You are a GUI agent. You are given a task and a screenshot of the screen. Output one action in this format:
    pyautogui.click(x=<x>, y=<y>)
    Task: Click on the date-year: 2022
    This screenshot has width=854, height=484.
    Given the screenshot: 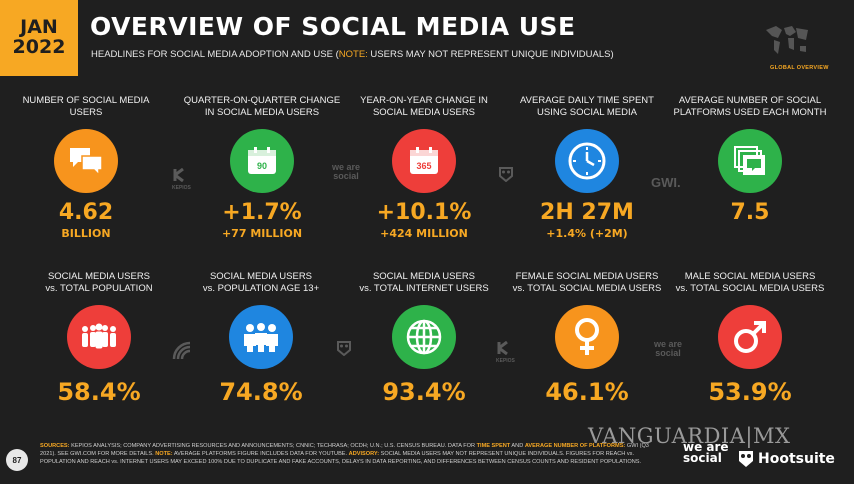 What is the action you would take?
    pyautogui.click(x=39, y=47)
    